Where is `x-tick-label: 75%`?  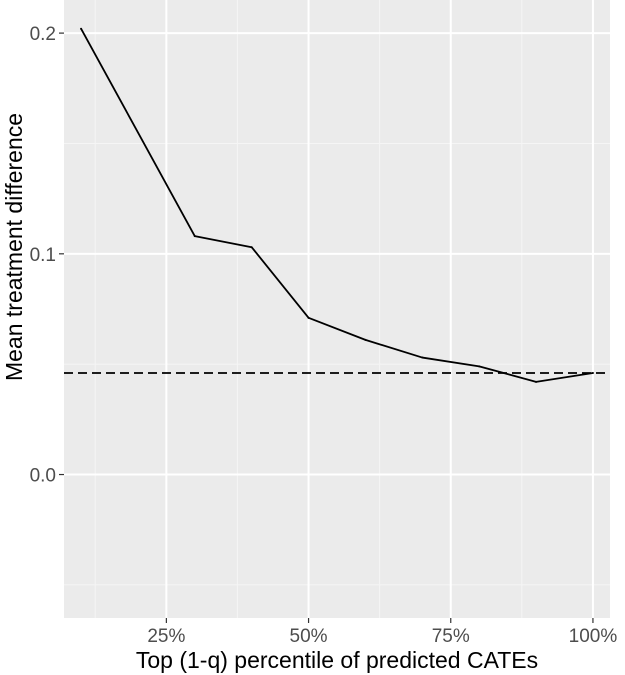 x-tick-label: 75% is located at coordinates (451, 636).